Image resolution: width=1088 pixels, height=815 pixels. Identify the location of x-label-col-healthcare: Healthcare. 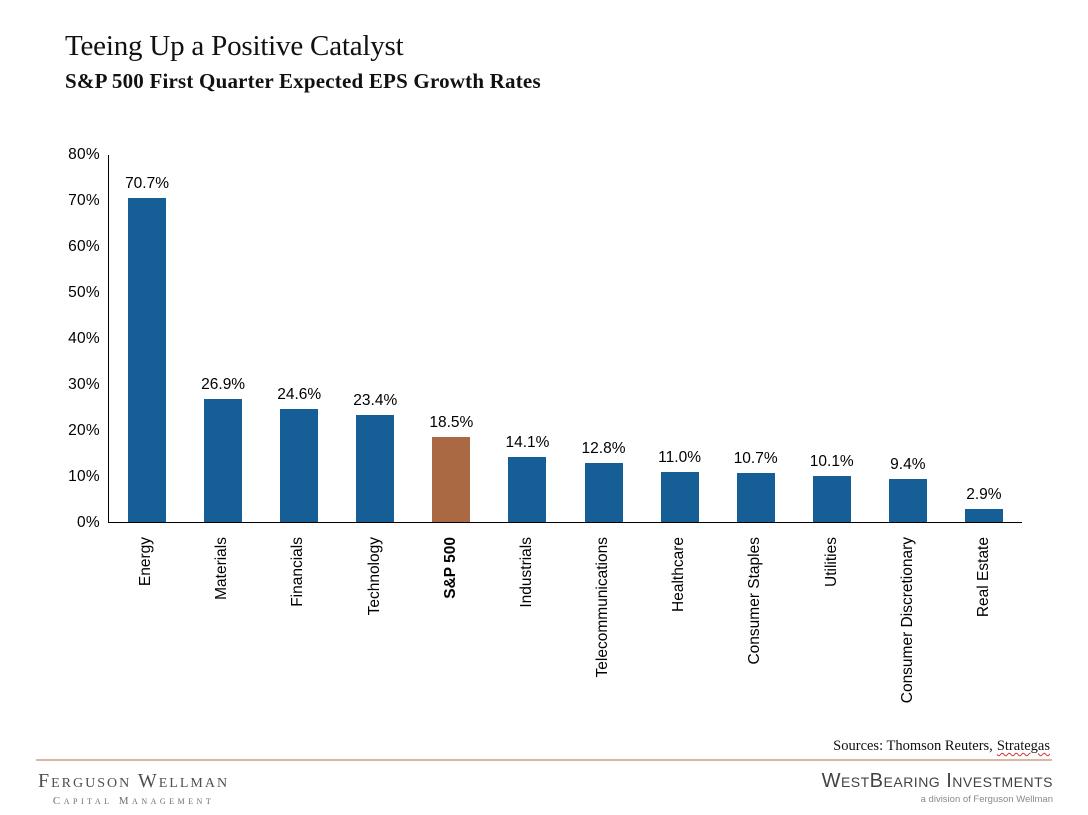
(679, 632).